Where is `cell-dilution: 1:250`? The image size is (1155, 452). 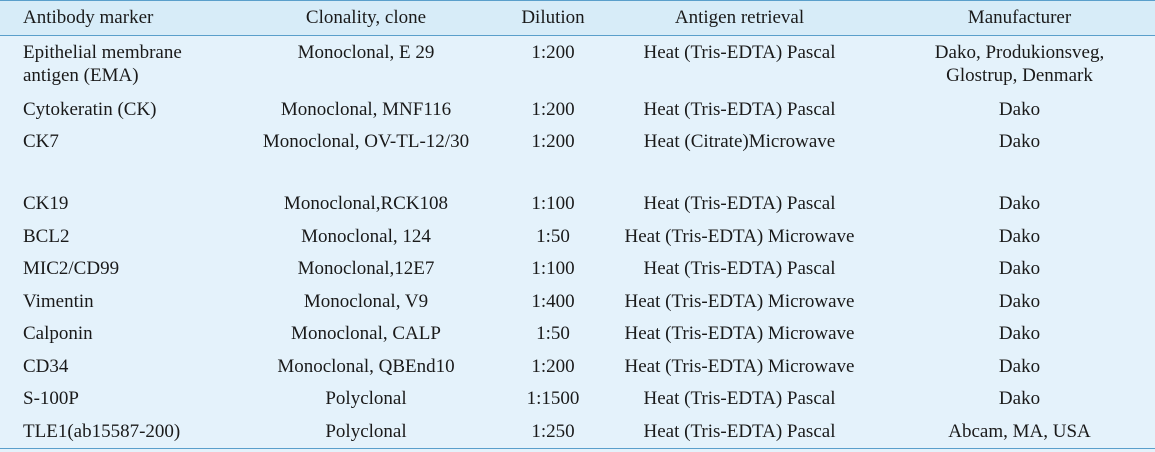 cell-dilution: 1:250 is located at coordinates (553, 431).